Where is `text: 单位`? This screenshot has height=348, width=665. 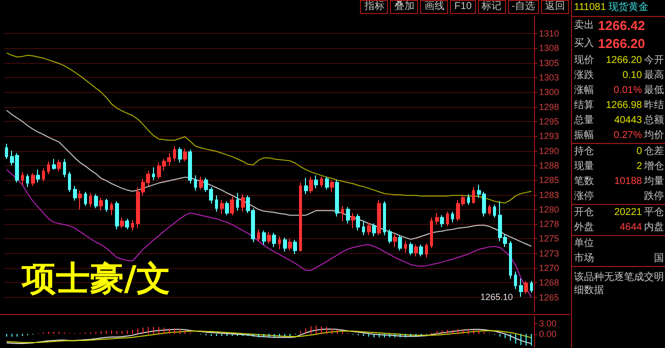 text: 单位 is located at coordinates (584, 243).